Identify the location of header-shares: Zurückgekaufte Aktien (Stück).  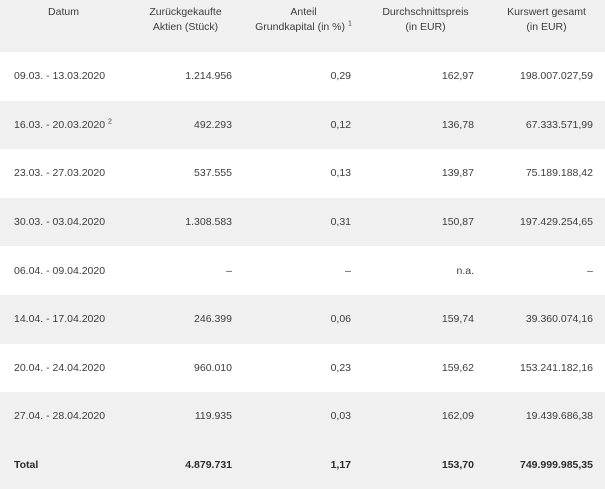
(185, 19).